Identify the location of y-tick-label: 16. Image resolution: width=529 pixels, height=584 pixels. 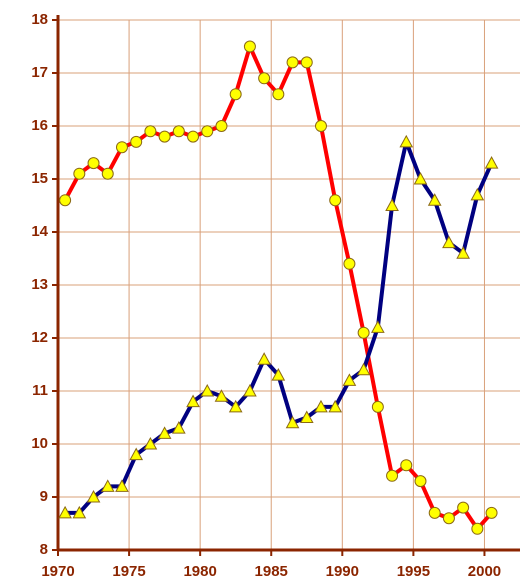
(39, 125).